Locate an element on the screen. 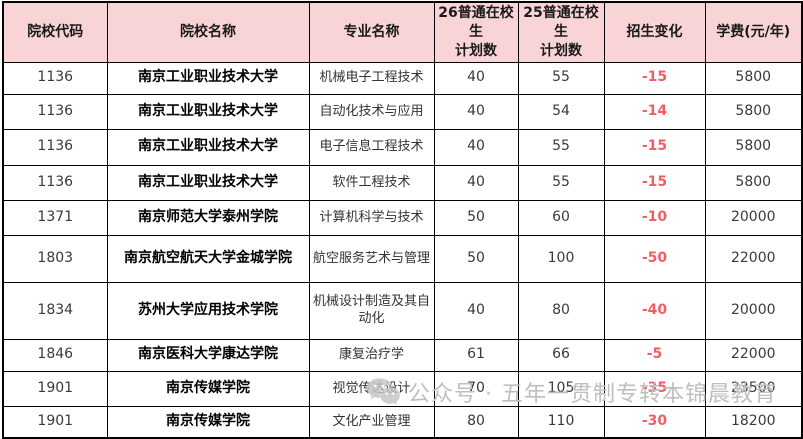 This screenshot has width=803, height=439. cell-major-name: 康复治疗学 is located at coordinates (371, 355).